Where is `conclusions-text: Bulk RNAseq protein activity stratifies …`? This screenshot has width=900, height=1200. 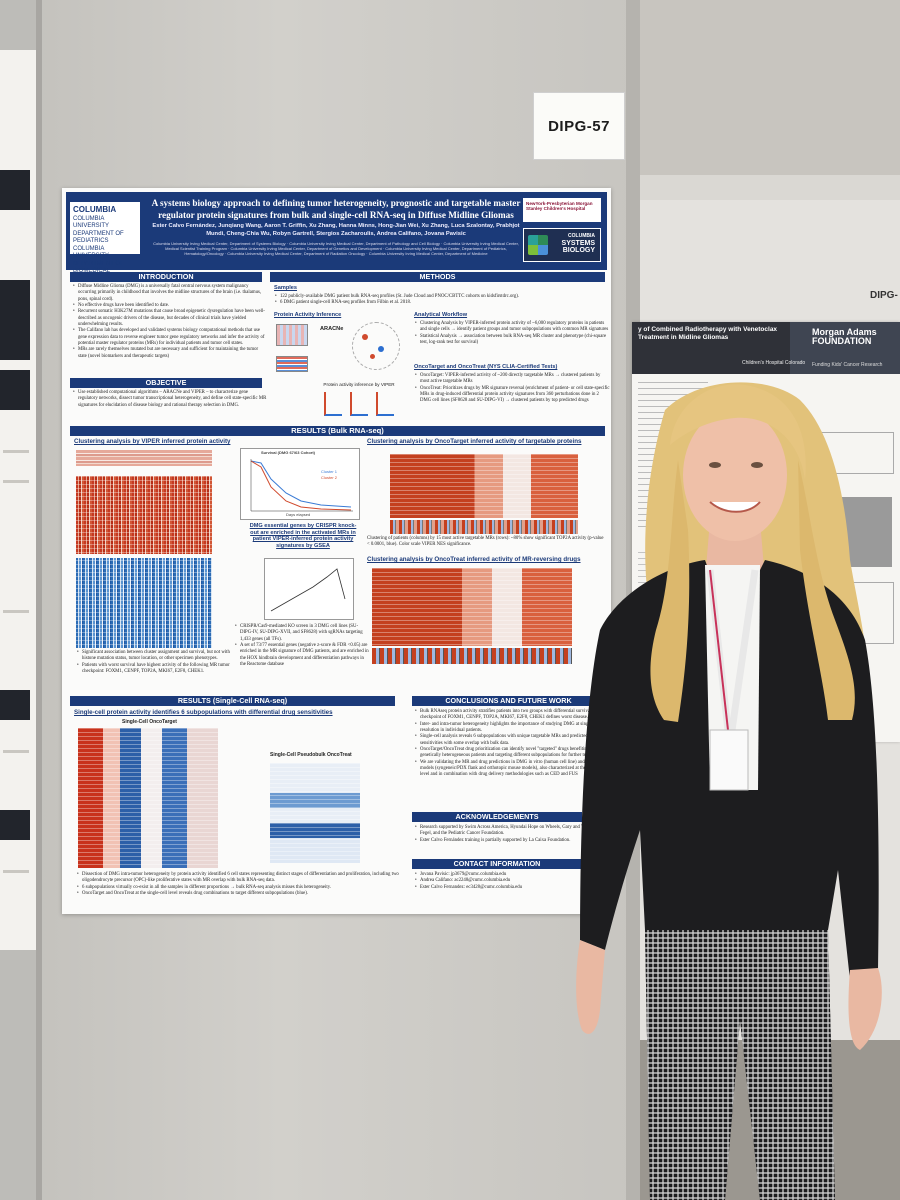 conclusions-text: Bulk RNAseq protein activity stratifies … is located at coordinates (512, 744).